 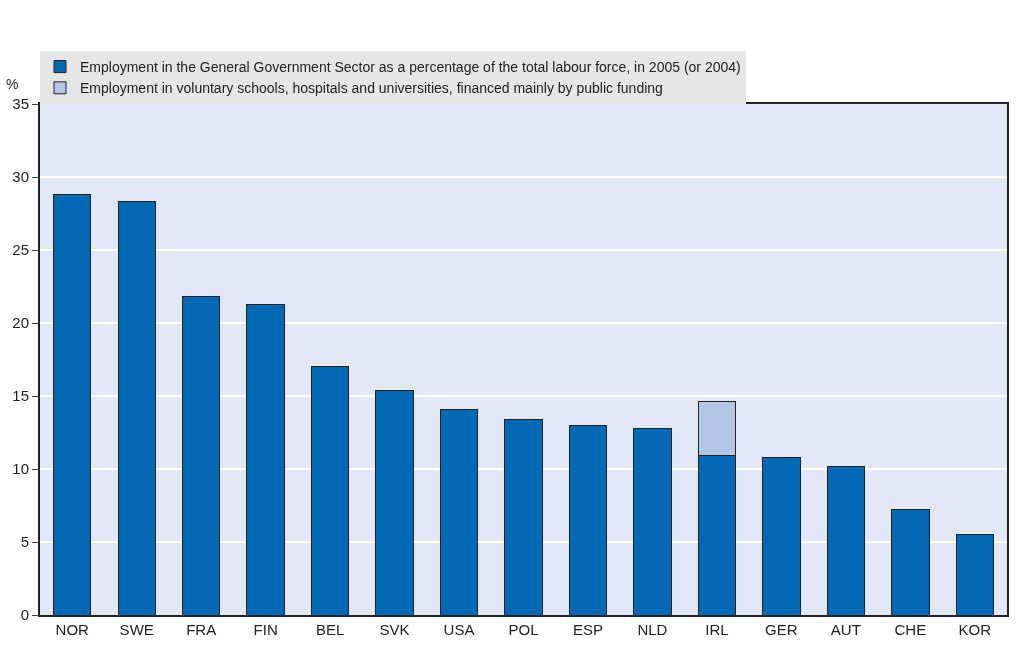 I want to click on y-tick-label: 10, so click(x=20, y=469).